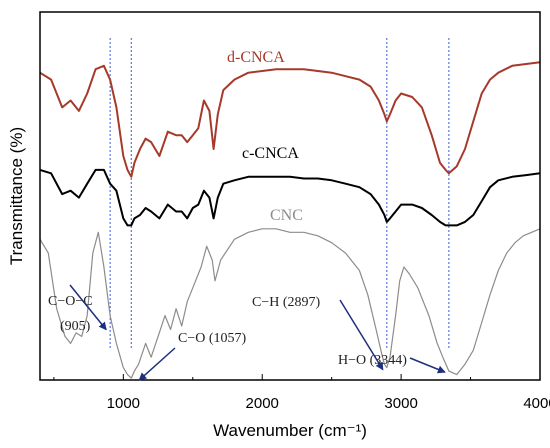 The width and height of the screenshot is (550, 448). Describe the element at coordinates (536, 403) in the screenshot. I see `x-tick-label: 4000` at that location.